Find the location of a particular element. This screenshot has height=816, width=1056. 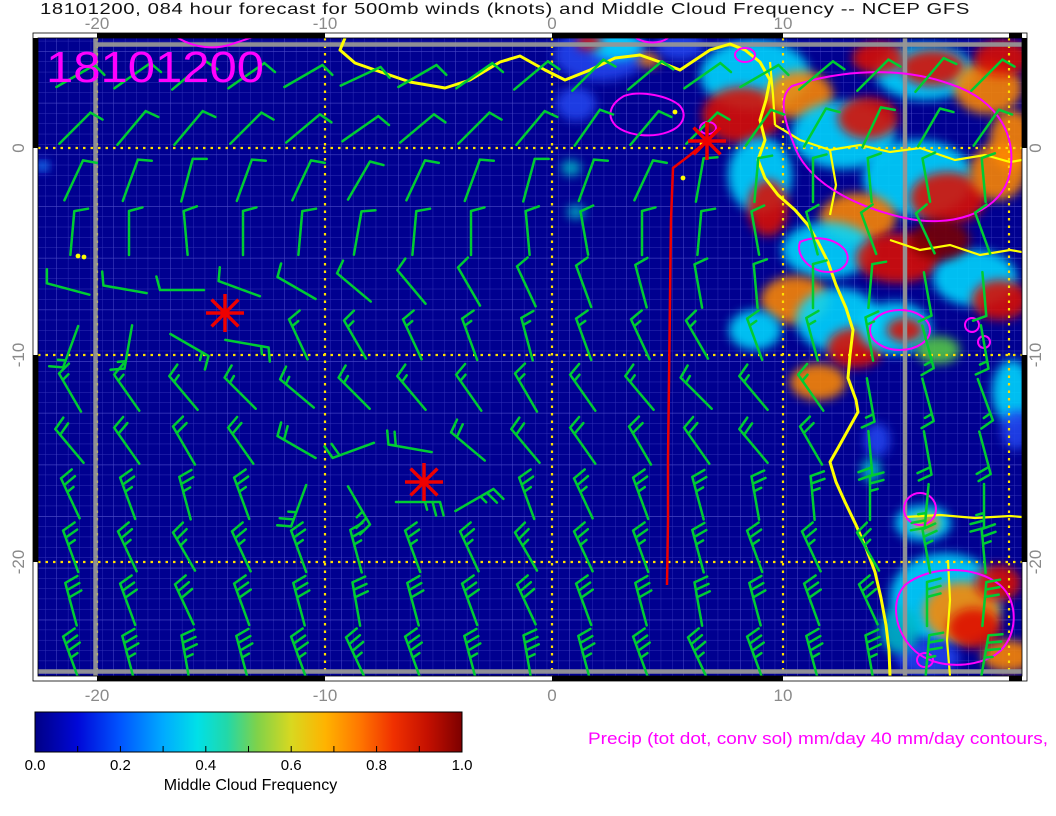

colorbar-tick-label: 0.6 is located at coordinates (291, 765).